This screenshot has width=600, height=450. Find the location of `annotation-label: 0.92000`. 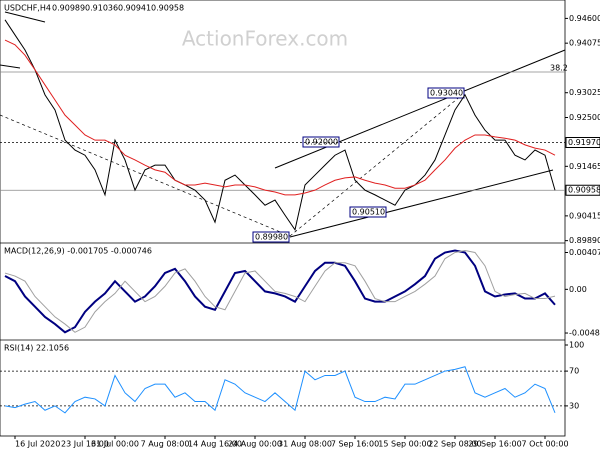

annotation-label: 0.92000 is located at coordinates (321, 142).